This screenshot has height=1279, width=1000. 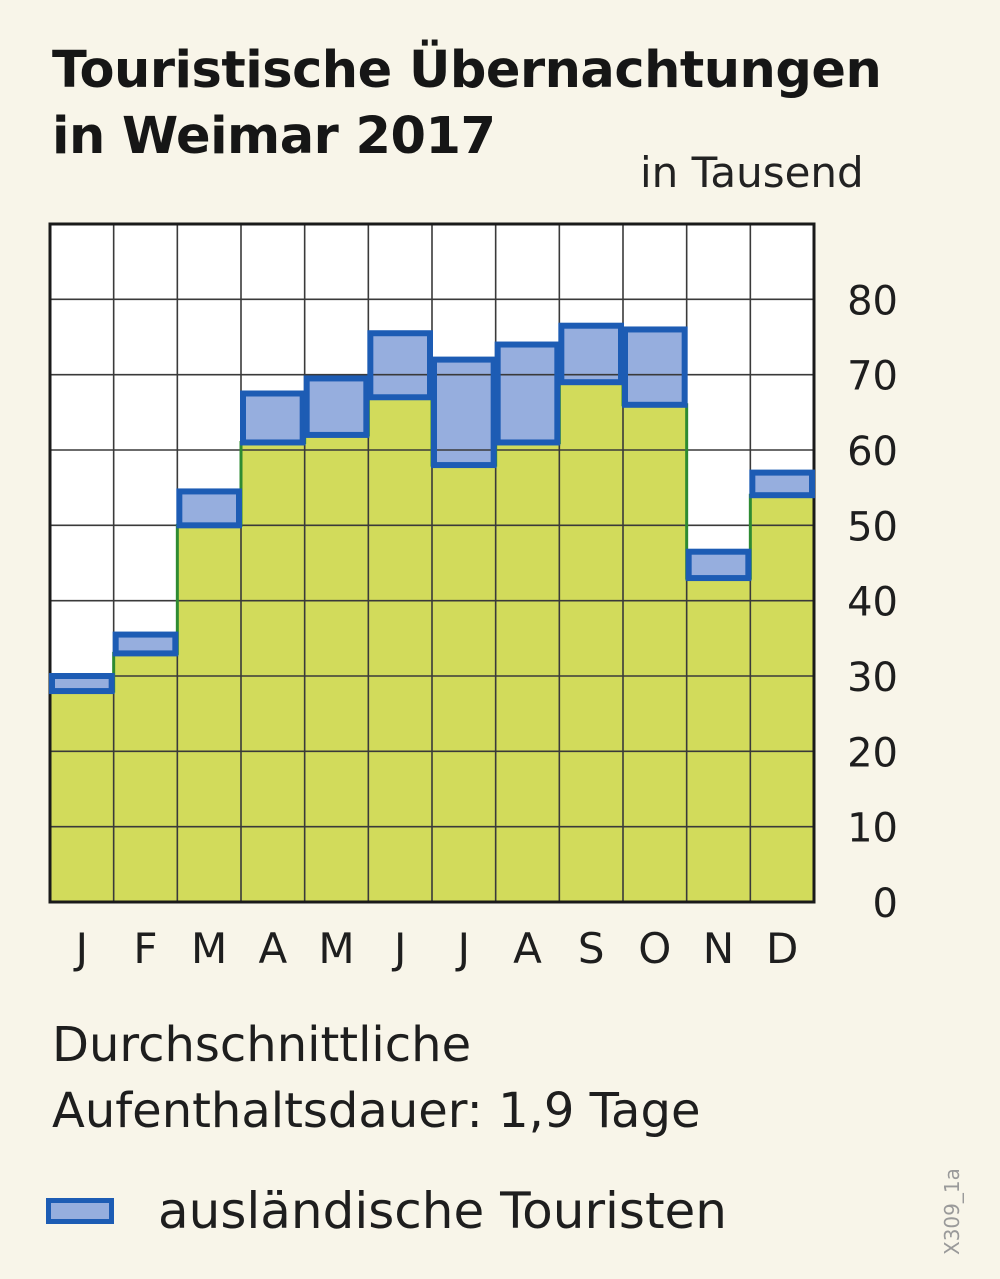 What do you see at coordinates (467, 70) in the screenshot?
I see `chart-title-line-1: Touristische Übernachtungen` at bounding box center [467, 70].